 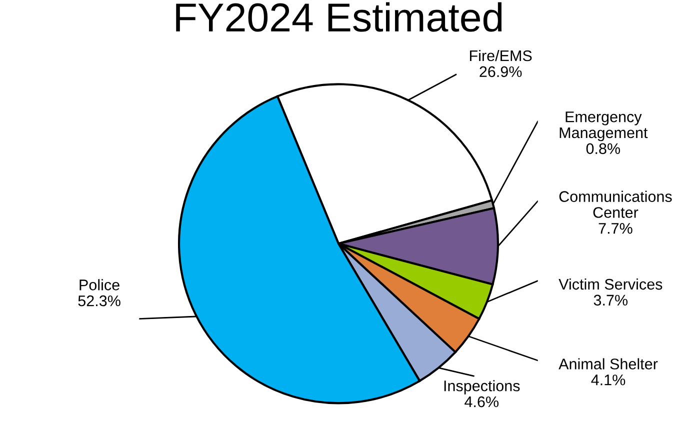 I want to click on data-label: 3.7%, so click(x=611, y=300).